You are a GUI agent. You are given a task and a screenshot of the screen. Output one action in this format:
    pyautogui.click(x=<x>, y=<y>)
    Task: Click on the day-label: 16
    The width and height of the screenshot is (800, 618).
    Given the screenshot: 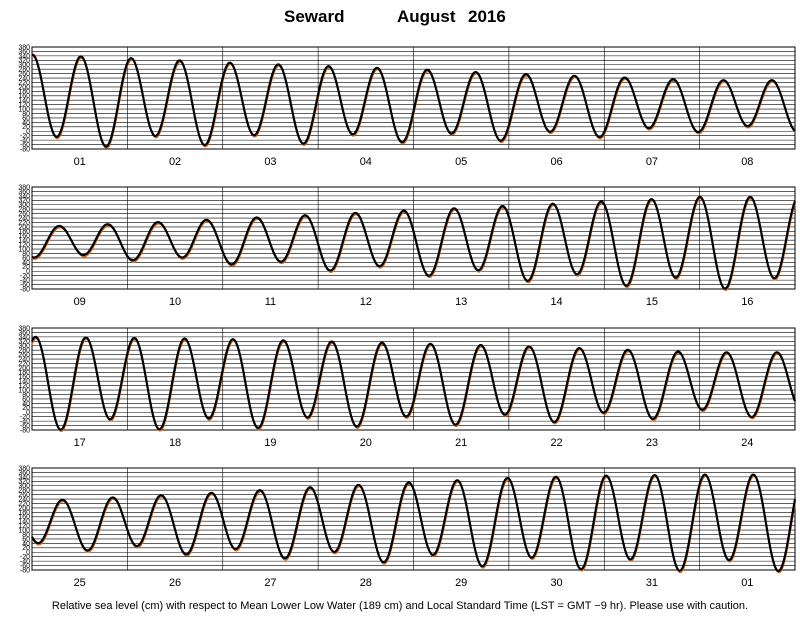 What is the action you would take?
    pyautogui.click(x=747, y=302)
    